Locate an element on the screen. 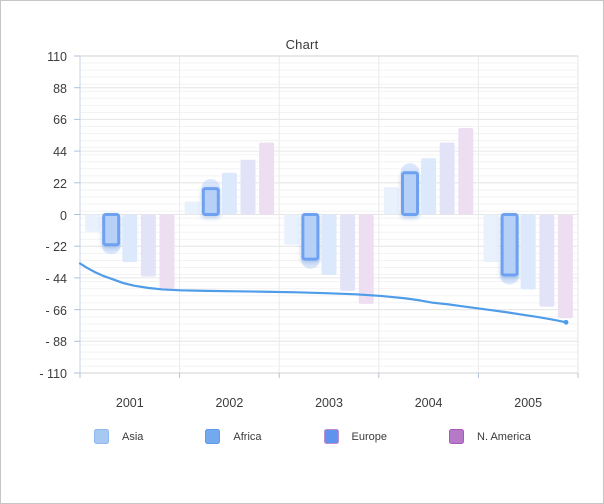 Image resolution: width=604 pixels, height=504 pixels. legend-swatch-europe is located at coordinates (331, 436).